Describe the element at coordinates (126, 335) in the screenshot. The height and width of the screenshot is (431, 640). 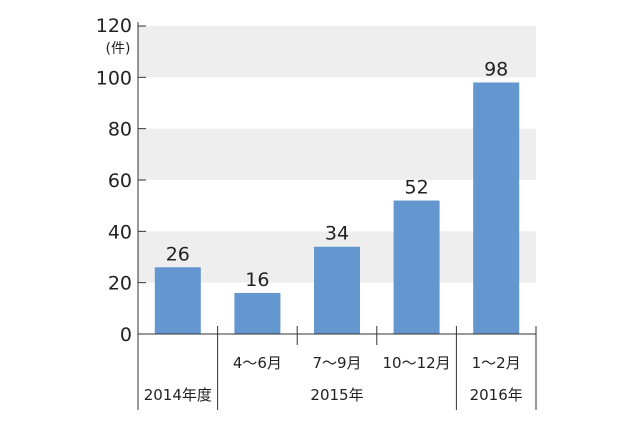
I see `y-tick-label: 0` at that location.